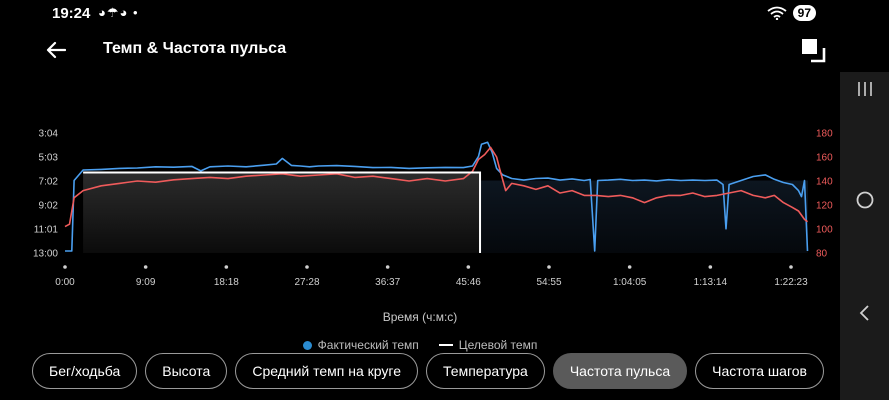 The height and width of the screenshot is (400, 889). I want to click on status-right: 97, so click(791, 13).